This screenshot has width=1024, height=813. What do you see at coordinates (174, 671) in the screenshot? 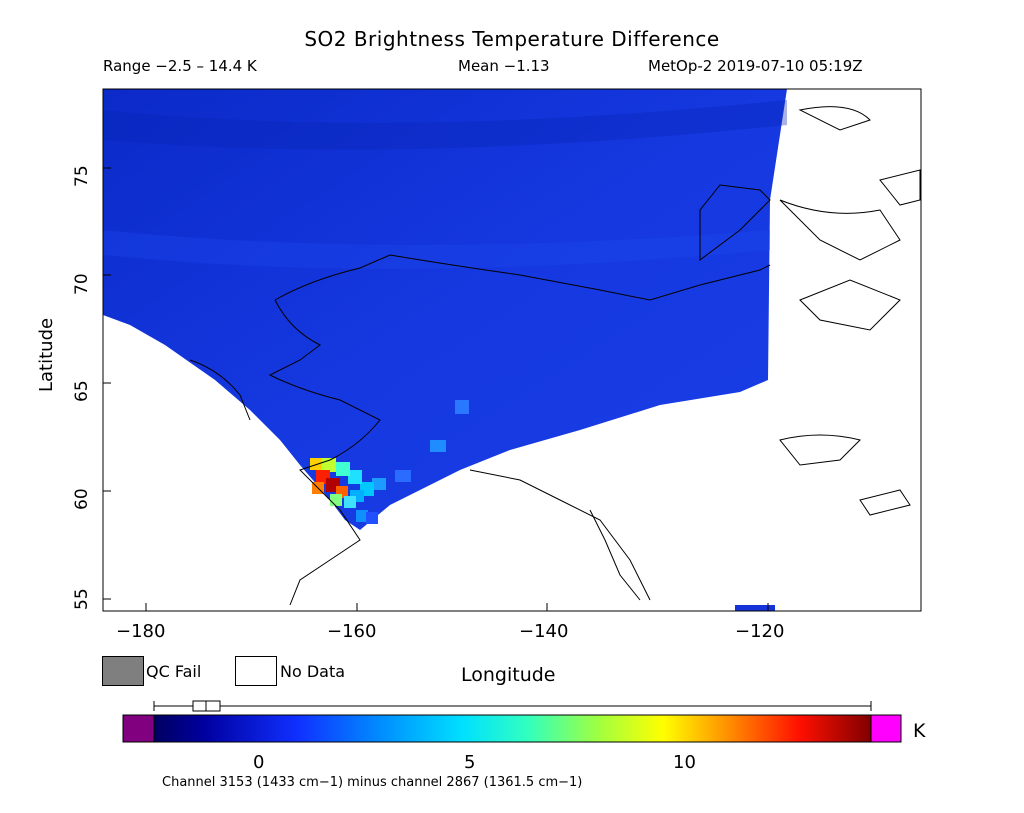
I see `qc-fail-label: QC Fail` at bounding box center [174, 671].